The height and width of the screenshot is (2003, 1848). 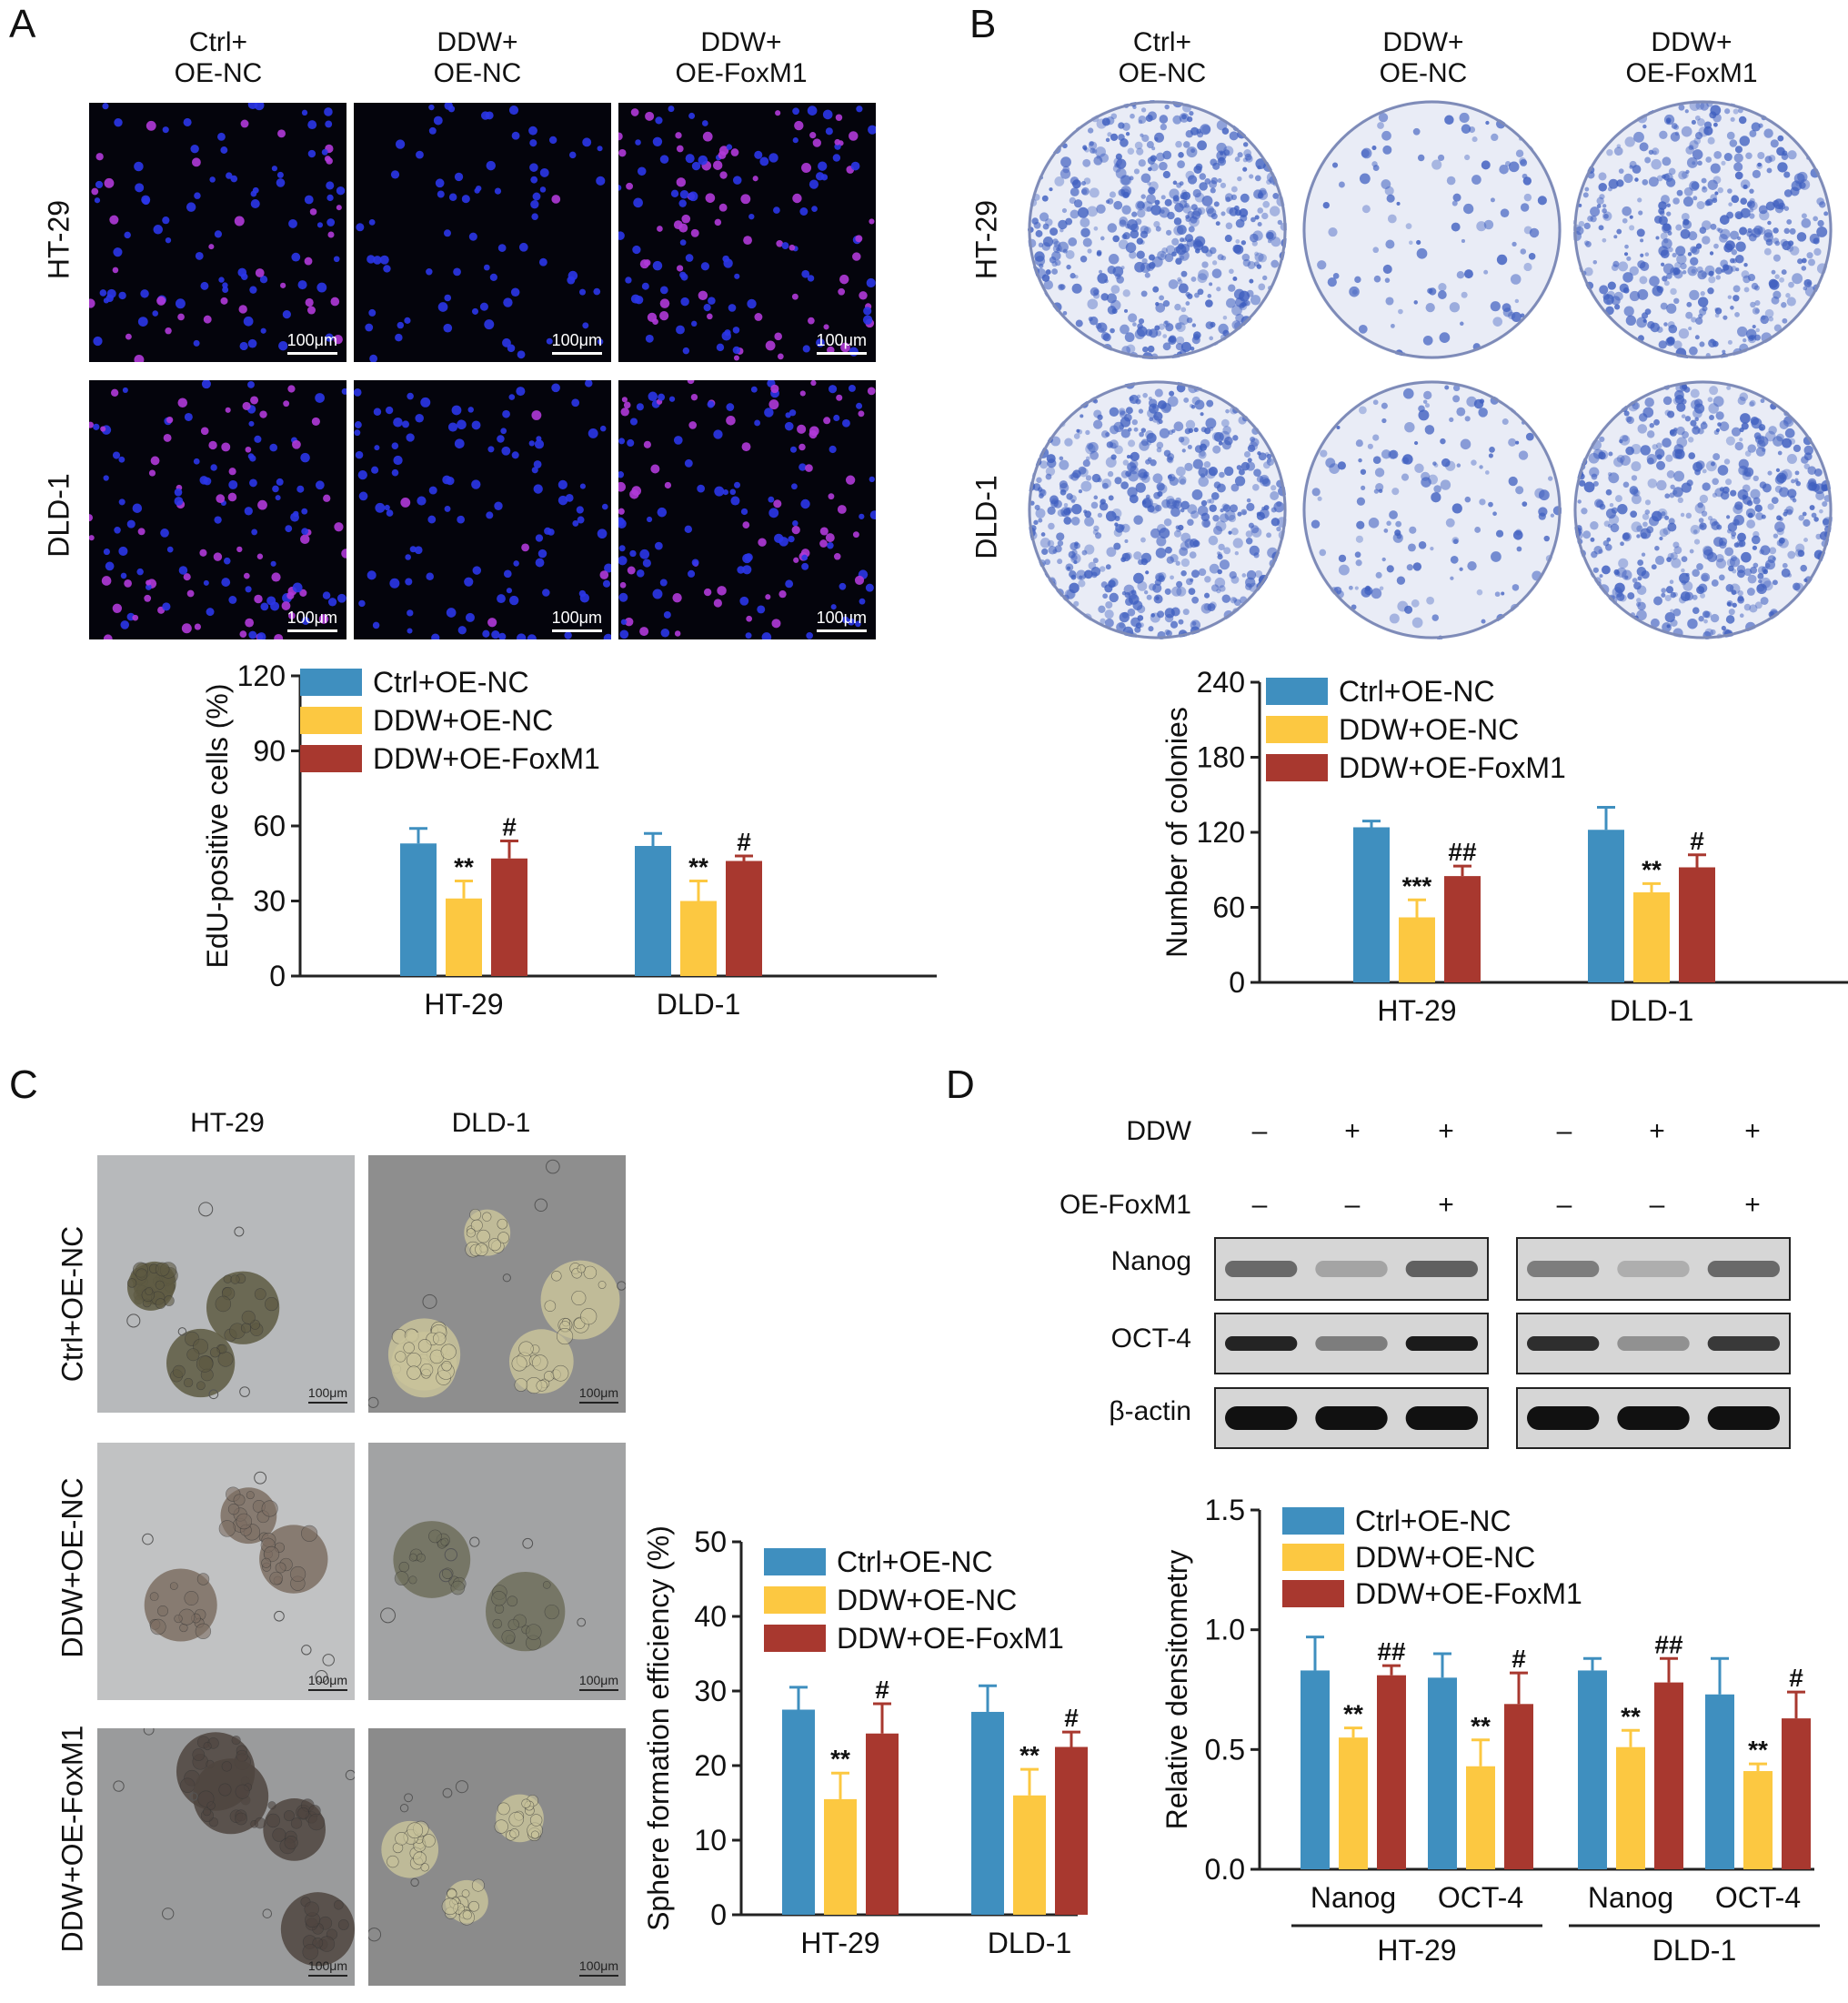 What do you see at coordinates (1654, 1269) in the screenshot?
I see `blot-nanog-dld1` at bounding box center [1654, 1269].